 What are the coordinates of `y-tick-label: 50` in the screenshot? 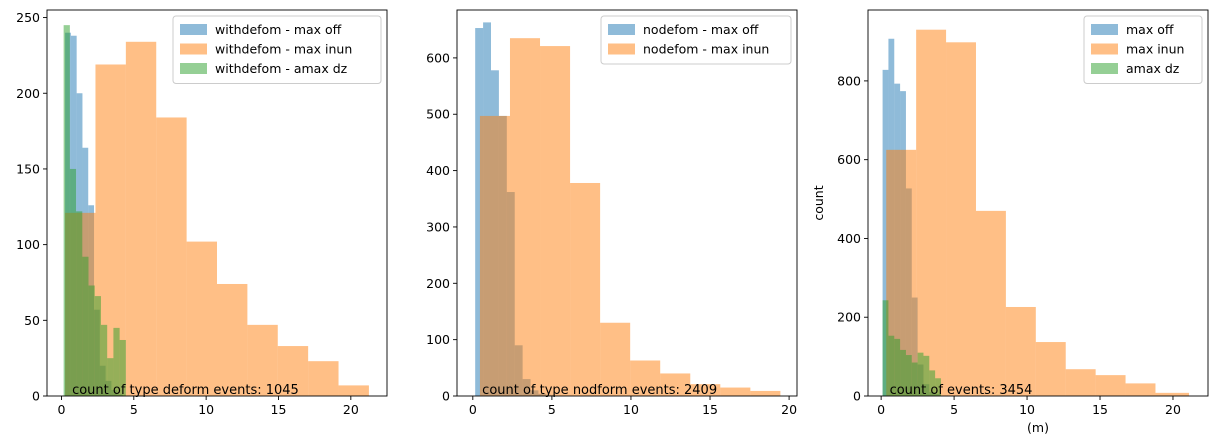 It's located at (32, 320).